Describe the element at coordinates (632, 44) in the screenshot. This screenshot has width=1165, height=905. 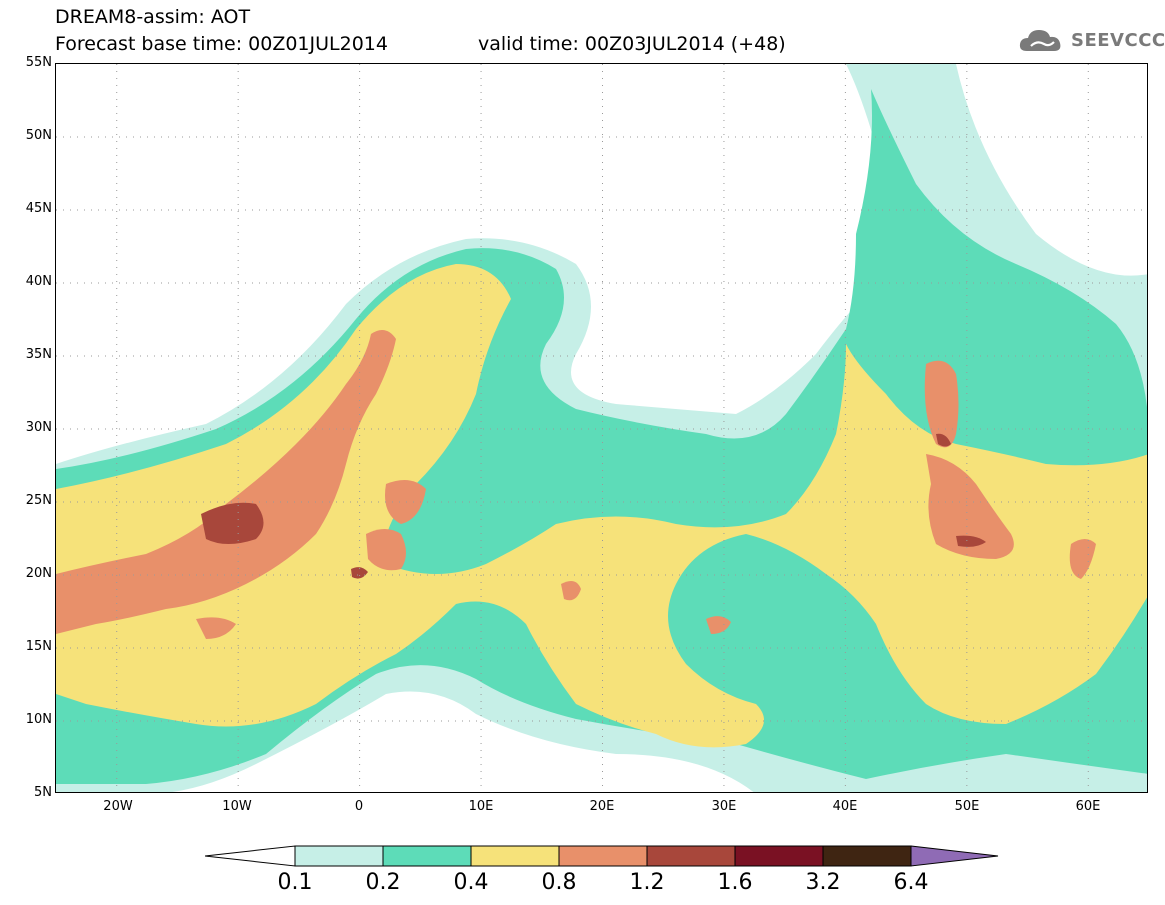
I see `valid-time: valid time: 00Z03JUL2014 (+48)` at that location.